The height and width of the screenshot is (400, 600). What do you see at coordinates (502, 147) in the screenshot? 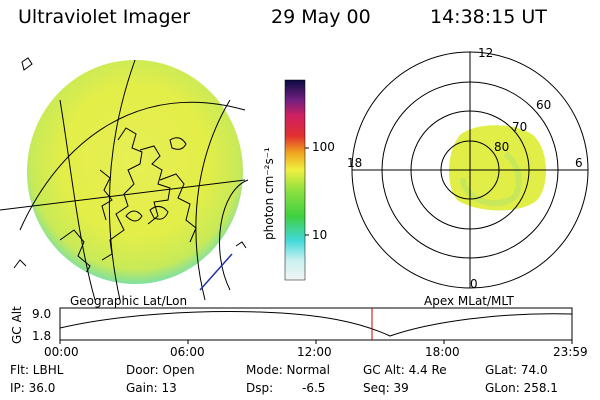
I see `mlat-label-80: 80` at bounding box center [502, 147].